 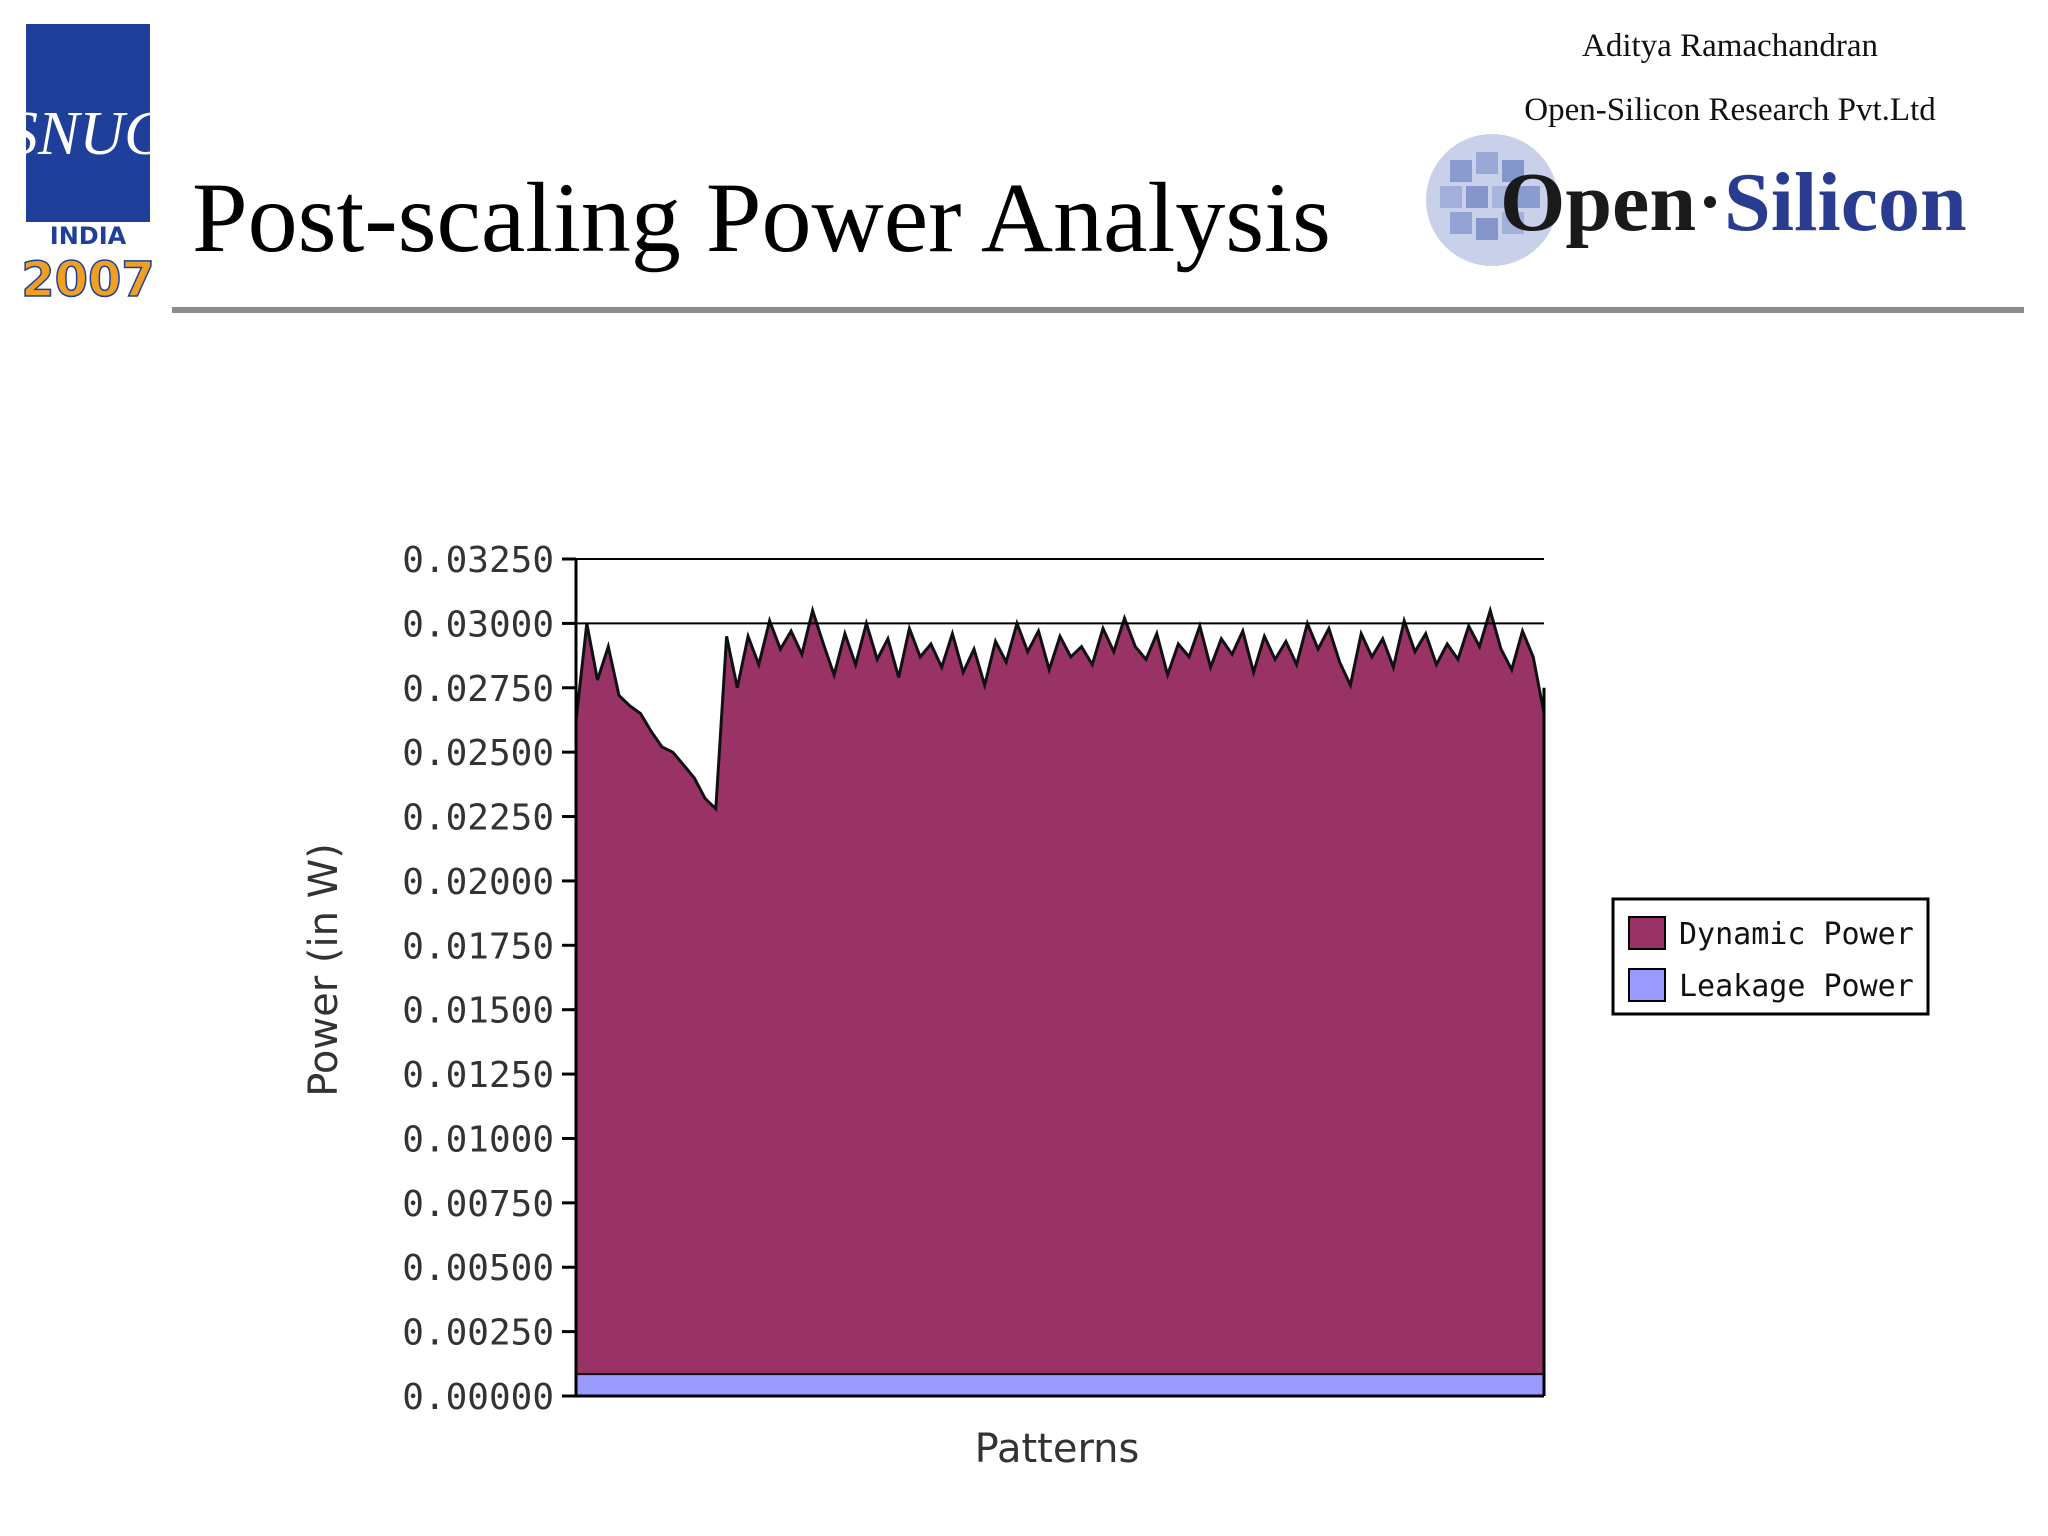 What do you see at coordinates (1598, 202) in the screenshot?
I see `logo-open-text: Open` at bounding box center [1598, 202].